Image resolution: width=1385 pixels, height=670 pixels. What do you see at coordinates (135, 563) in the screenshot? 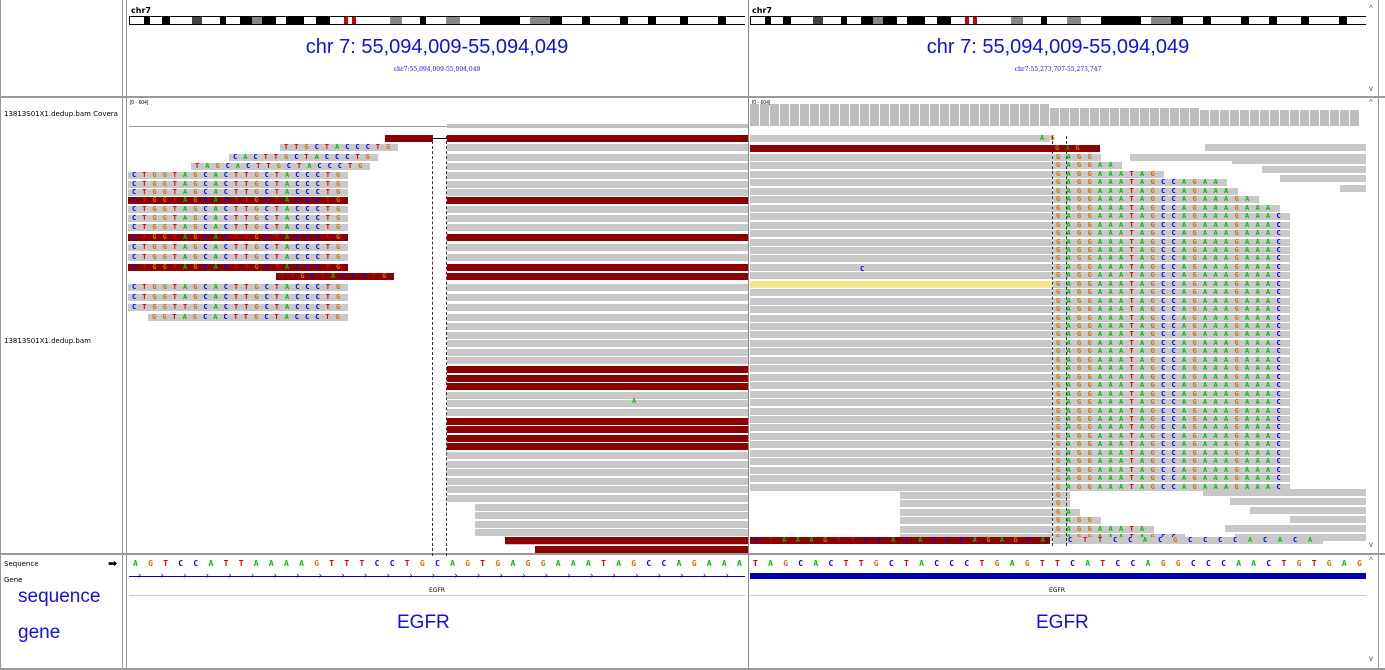
I see `sequence-base: A` at bounding box center [135, 563].